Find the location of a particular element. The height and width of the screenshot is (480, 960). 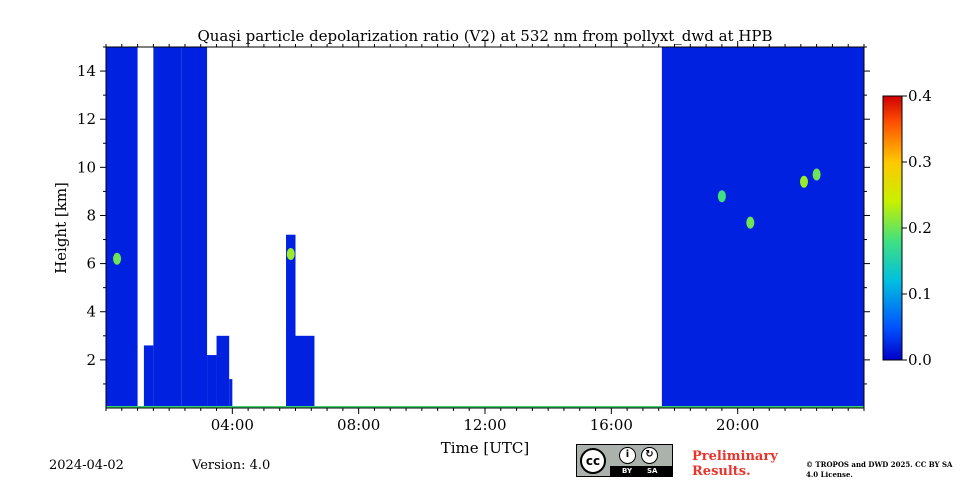

x-axis-label: Time [UTC] is located at coordinates (485, 448).